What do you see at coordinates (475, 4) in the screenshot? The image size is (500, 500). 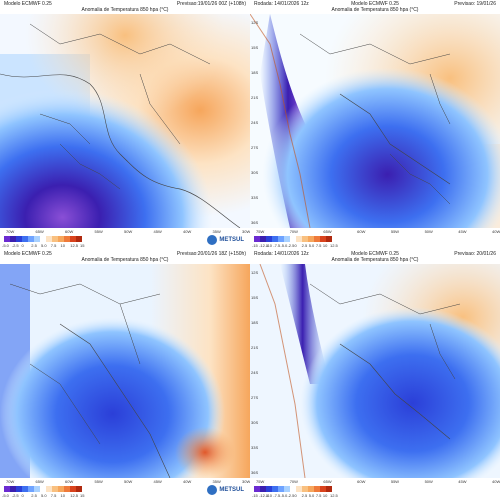 I see `forecast-label: Previsao: 19/01/26` at bounding box center [475, 4].